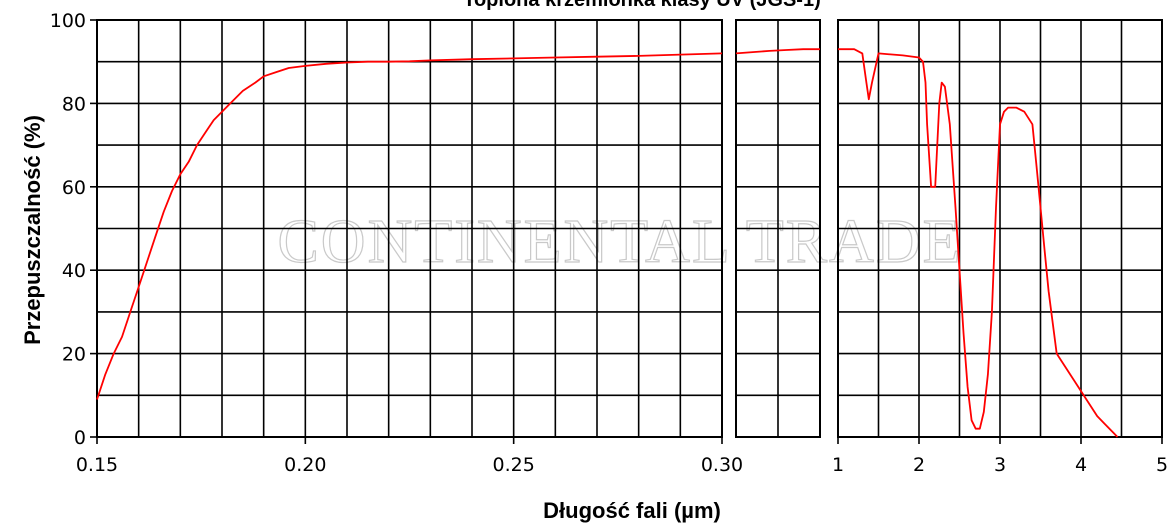  I want to click on x-tick-label: 0.30, so click(722, 465).